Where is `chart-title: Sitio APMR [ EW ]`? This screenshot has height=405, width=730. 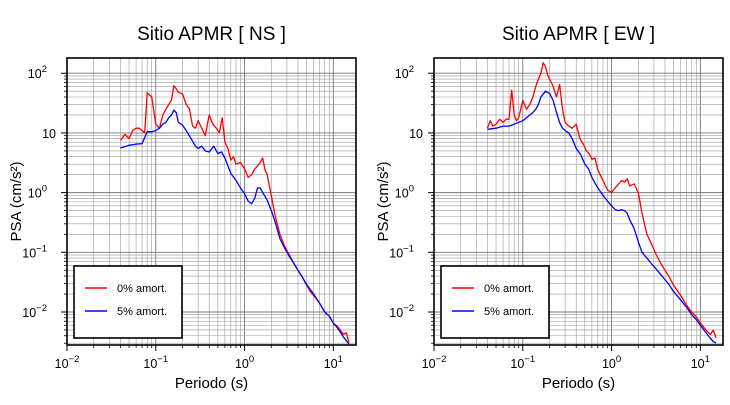 chart-title: Sitio APMR [ EW ] is located at coordinates (578, 34).